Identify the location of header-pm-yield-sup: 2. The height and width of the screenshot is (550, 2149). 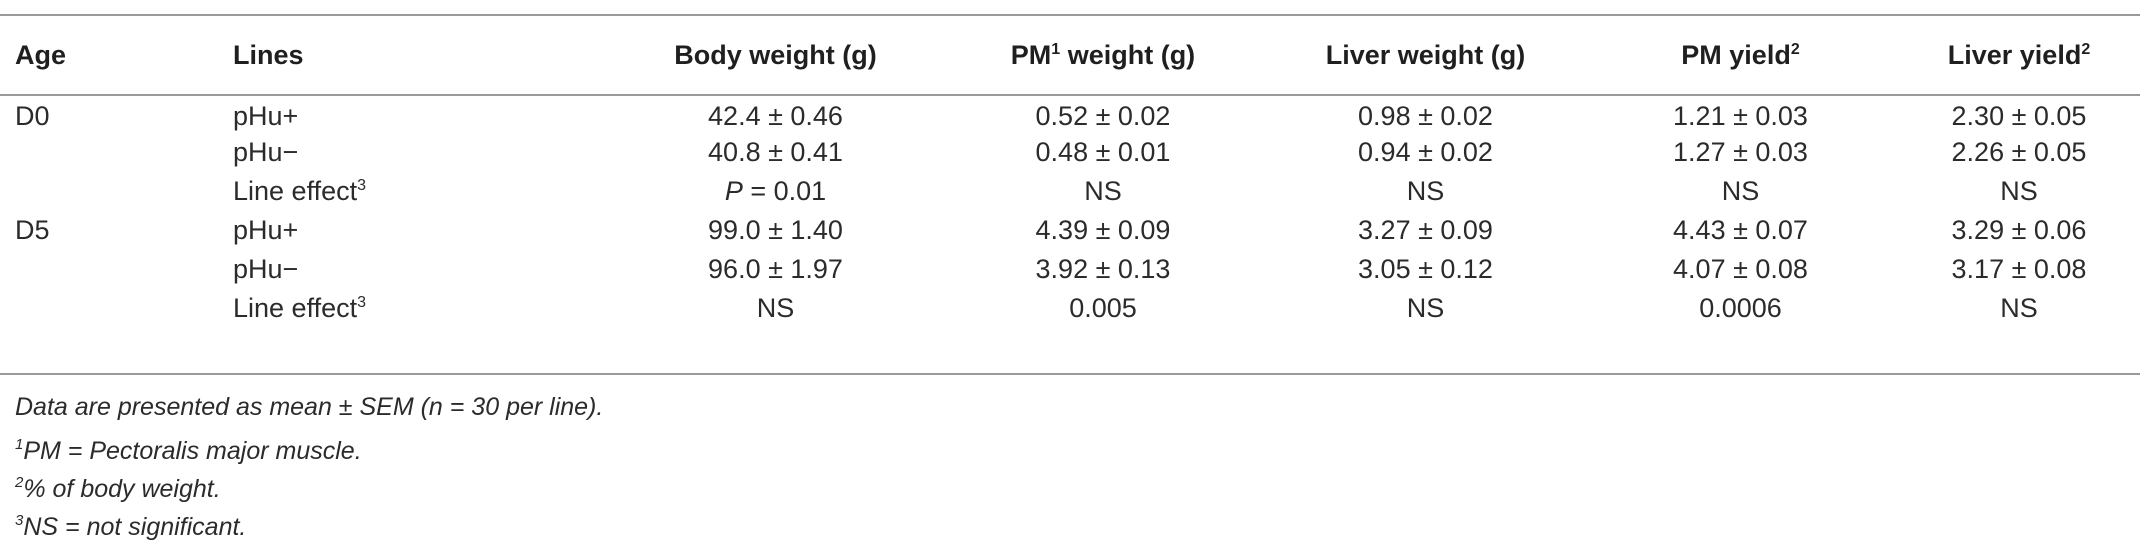
(1795, 49).